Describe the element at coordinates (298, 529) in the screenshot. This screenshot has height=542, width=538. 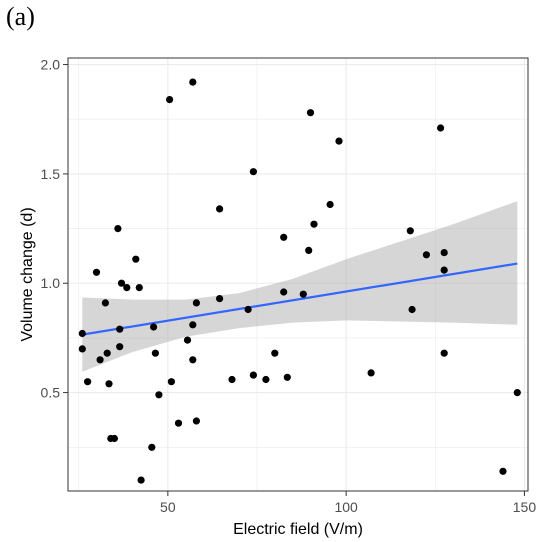
I see `x-axis-title: Electric field (V/m)` at that location.